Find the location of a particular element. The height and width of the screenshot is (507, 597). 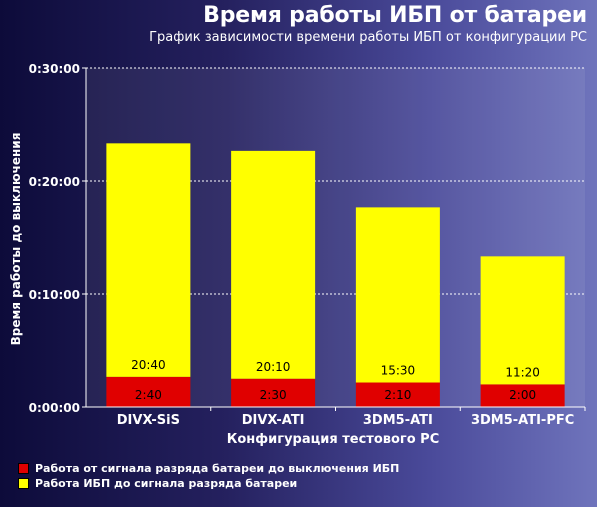

data-label-battery-1: 20:40 is located at coordinates (148, 365).